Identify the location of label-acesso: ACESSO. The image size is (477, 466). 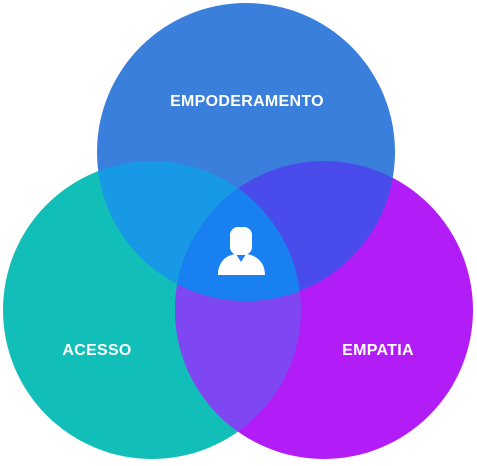
(96, 350).